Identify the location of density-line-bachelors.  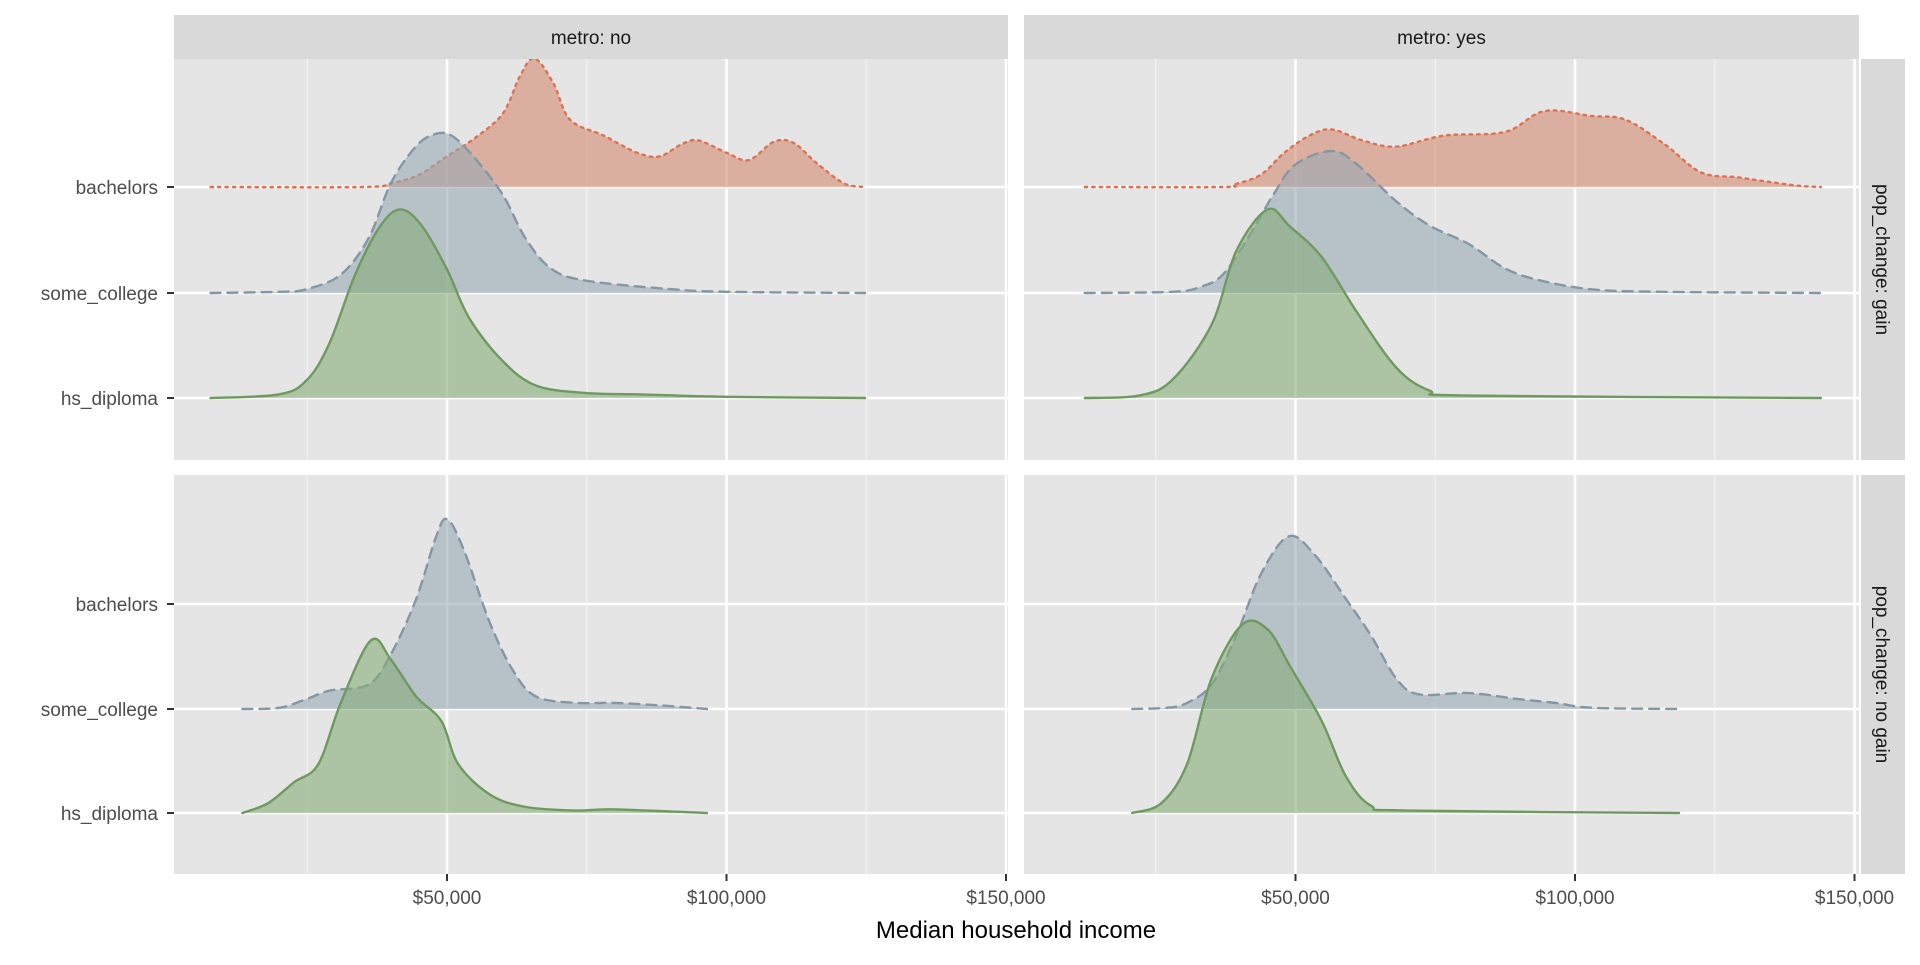
(1453, 149).